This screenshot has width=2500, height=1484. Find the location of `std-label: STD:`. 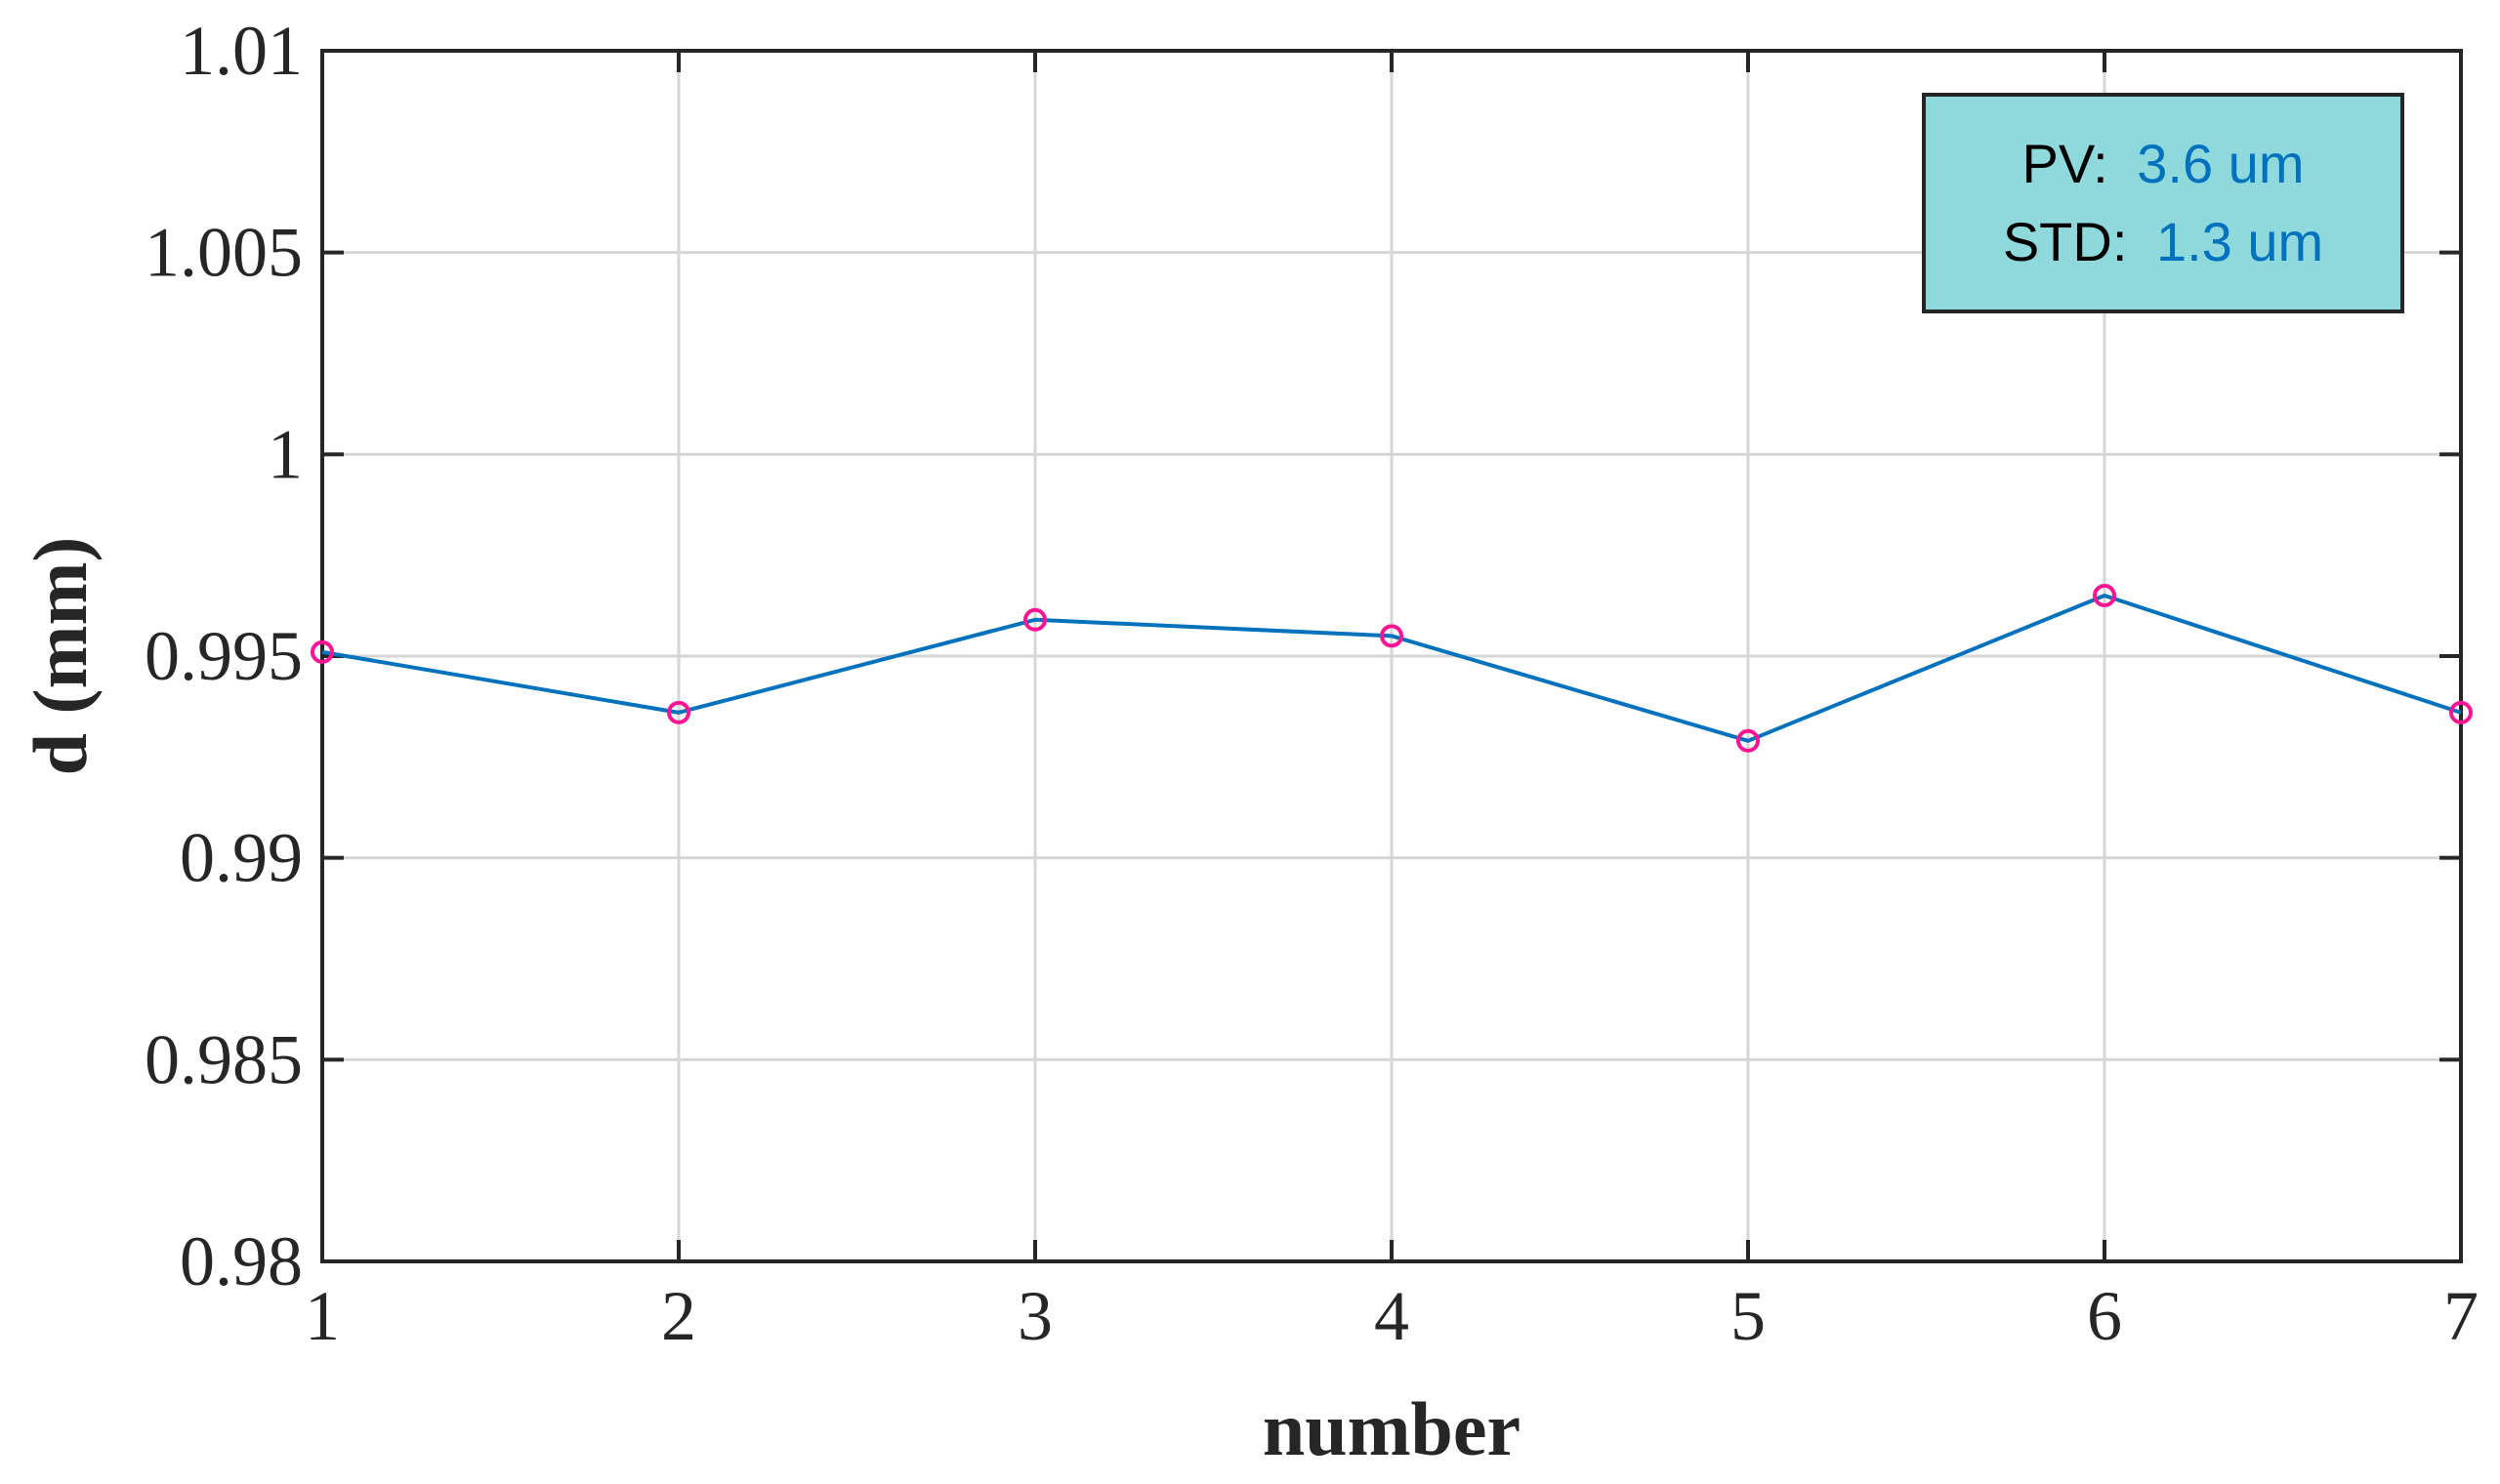

std-label: STD: is located at coordinates (2065, 242).